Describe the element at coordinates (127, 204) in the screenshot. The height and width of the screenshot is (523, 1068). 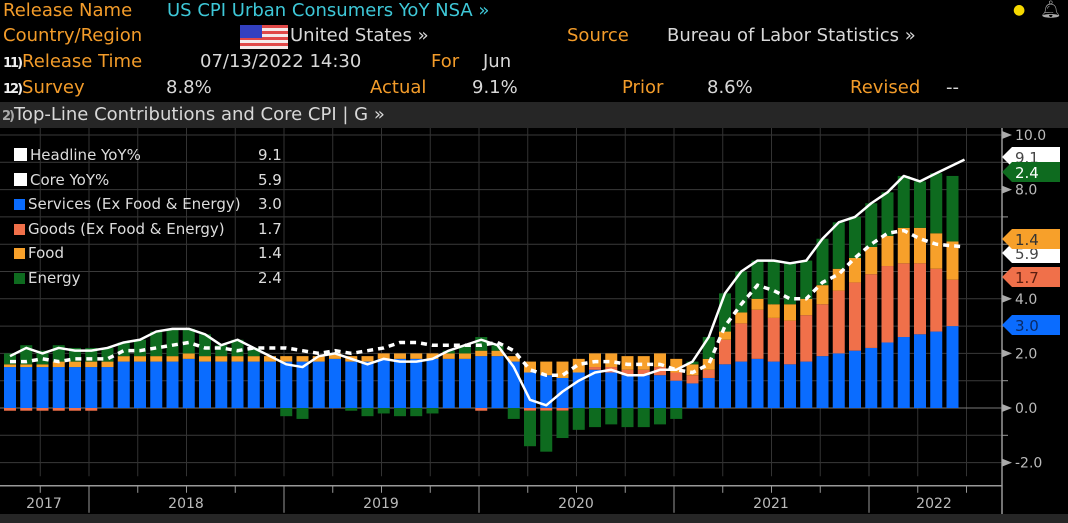
I see `legend-item-services: Services (Ex Food & Energy)` at that location.